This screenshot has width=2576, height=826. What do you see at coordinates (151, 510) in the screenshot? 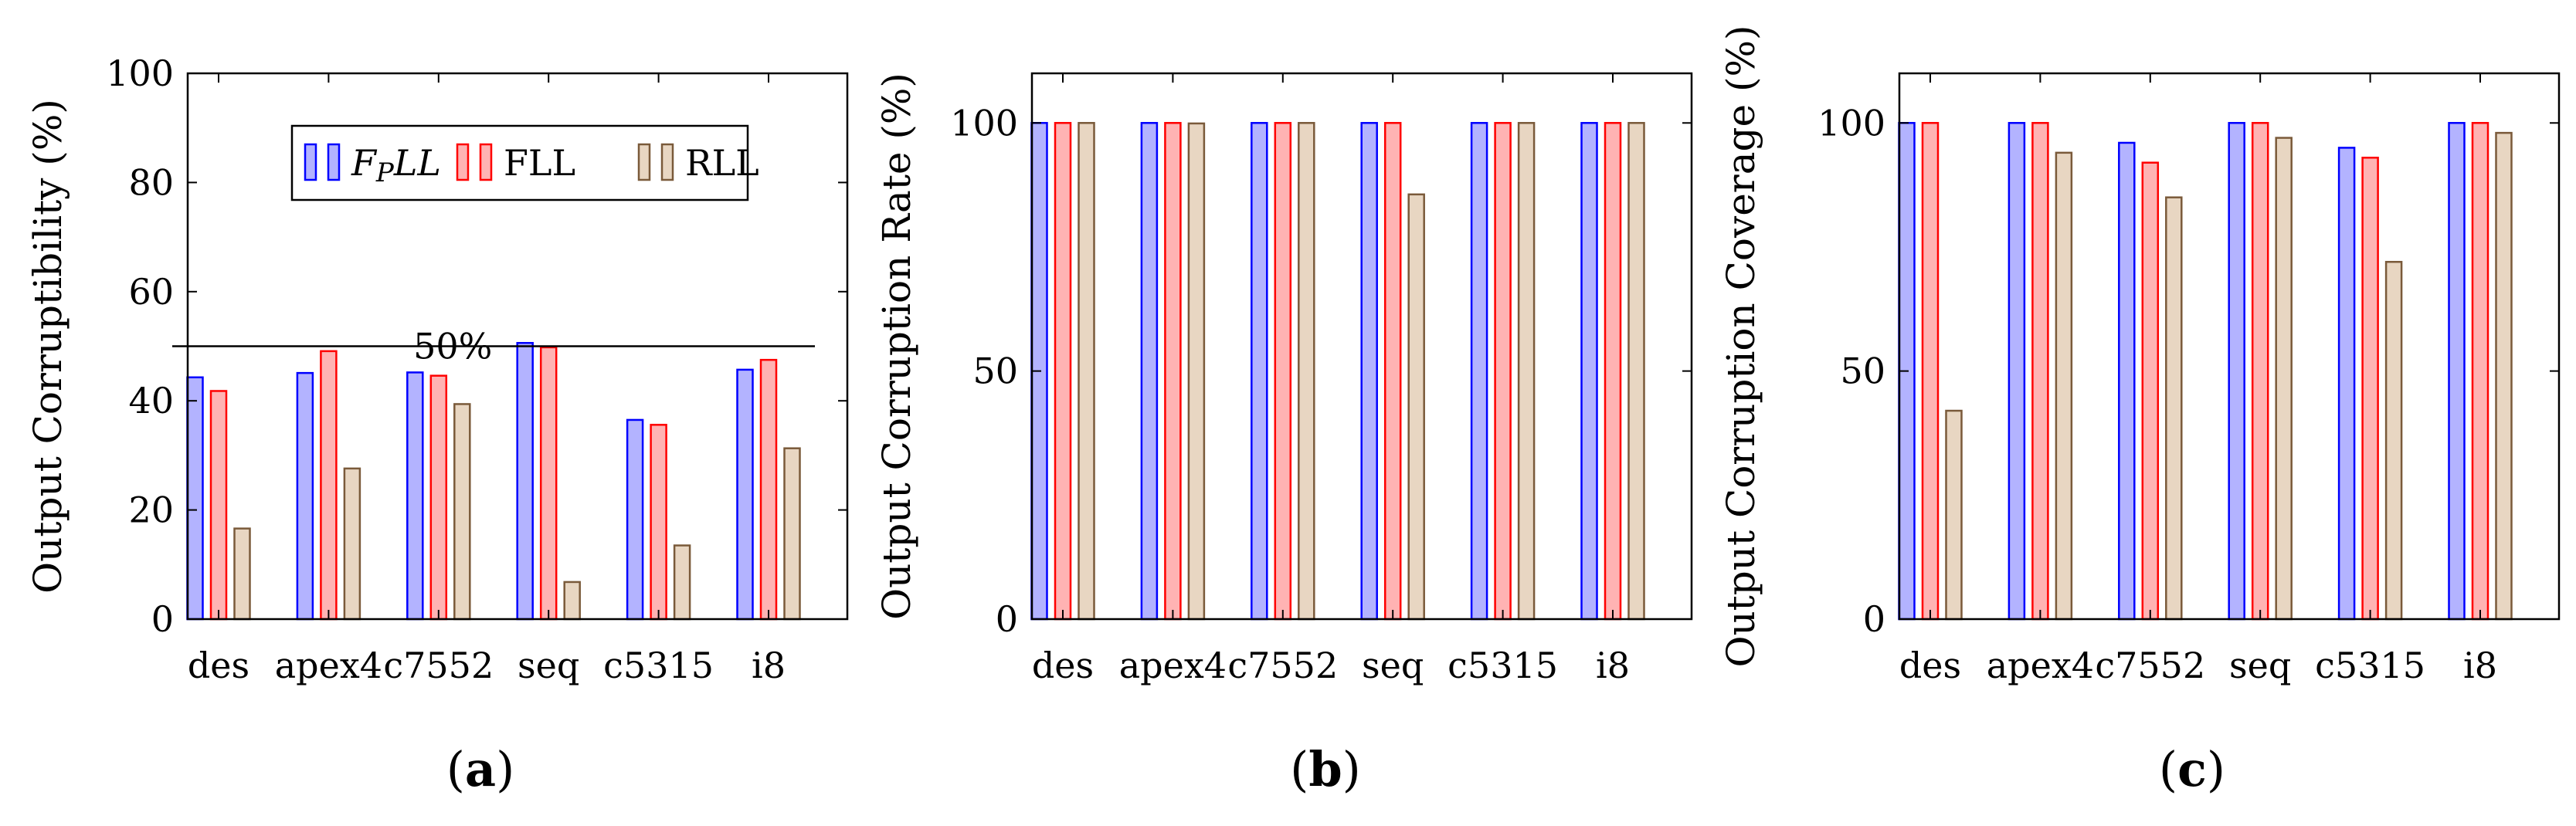
I see `y-tick-label: 20` at bounding box center [151, 510].